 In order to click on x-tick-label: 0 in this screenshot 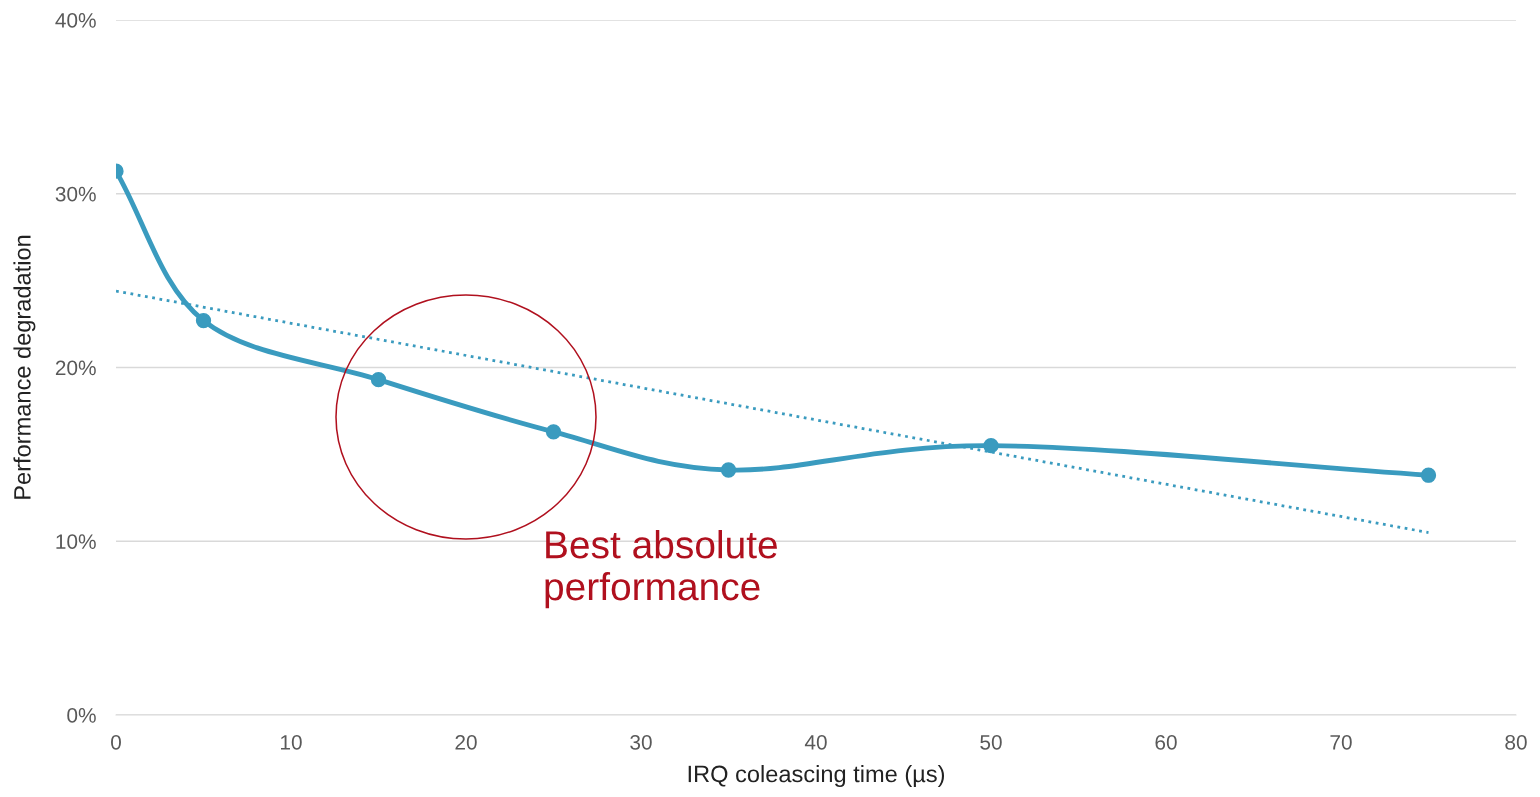, I will do `click(116, 742)`.